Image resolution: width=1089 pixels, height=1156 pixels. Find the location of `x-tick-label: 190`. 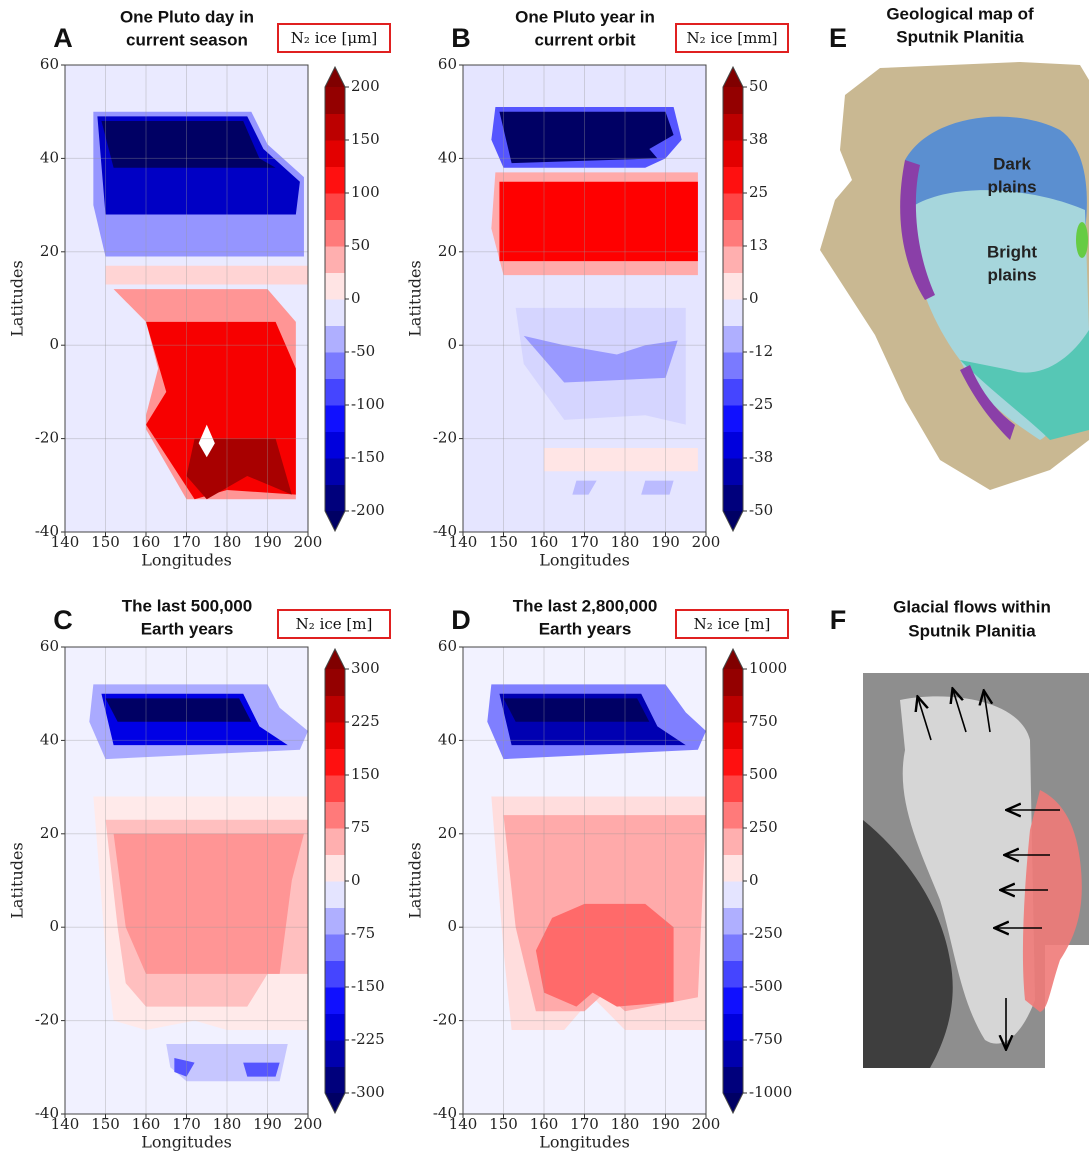

x-tick-label: 190 is located at coordinates (267, 542).